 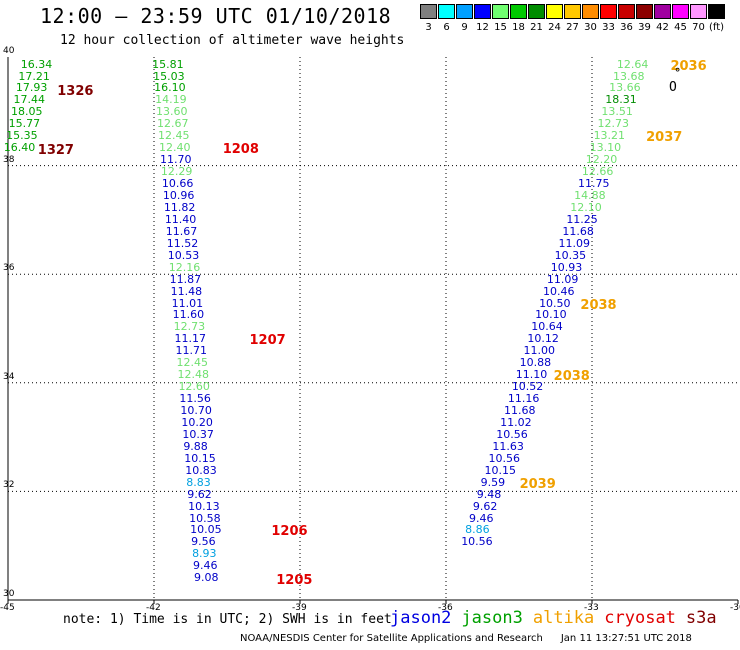 What do you see at coordinates (31, 88) in the screenshot?
I see `wave-height-value: 17.93` at bounding box center [31, 88].